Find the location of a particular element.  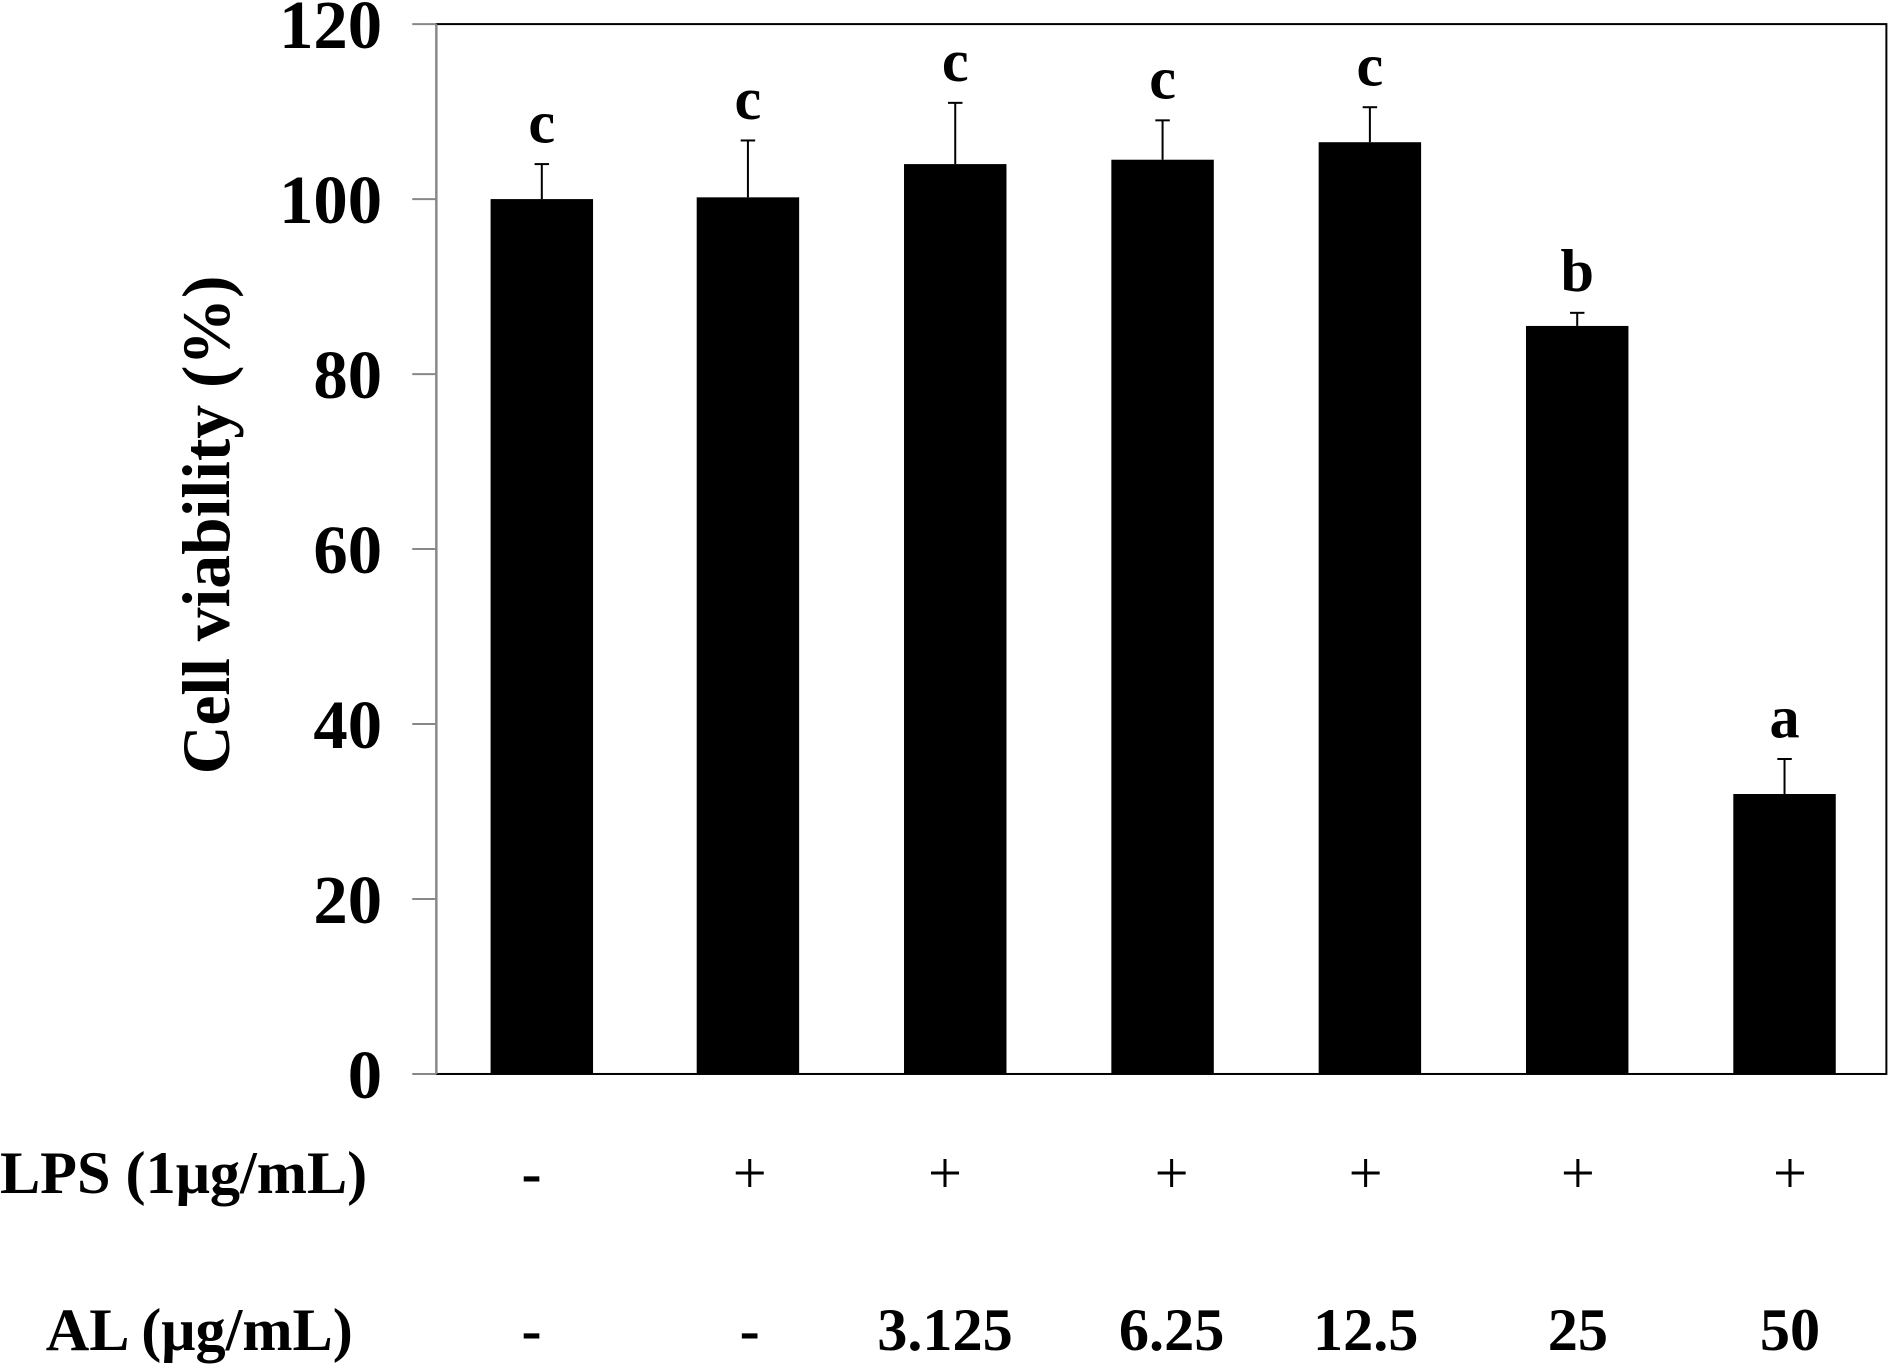

y-tick-label: 60 is located at coordinates (347, 550).